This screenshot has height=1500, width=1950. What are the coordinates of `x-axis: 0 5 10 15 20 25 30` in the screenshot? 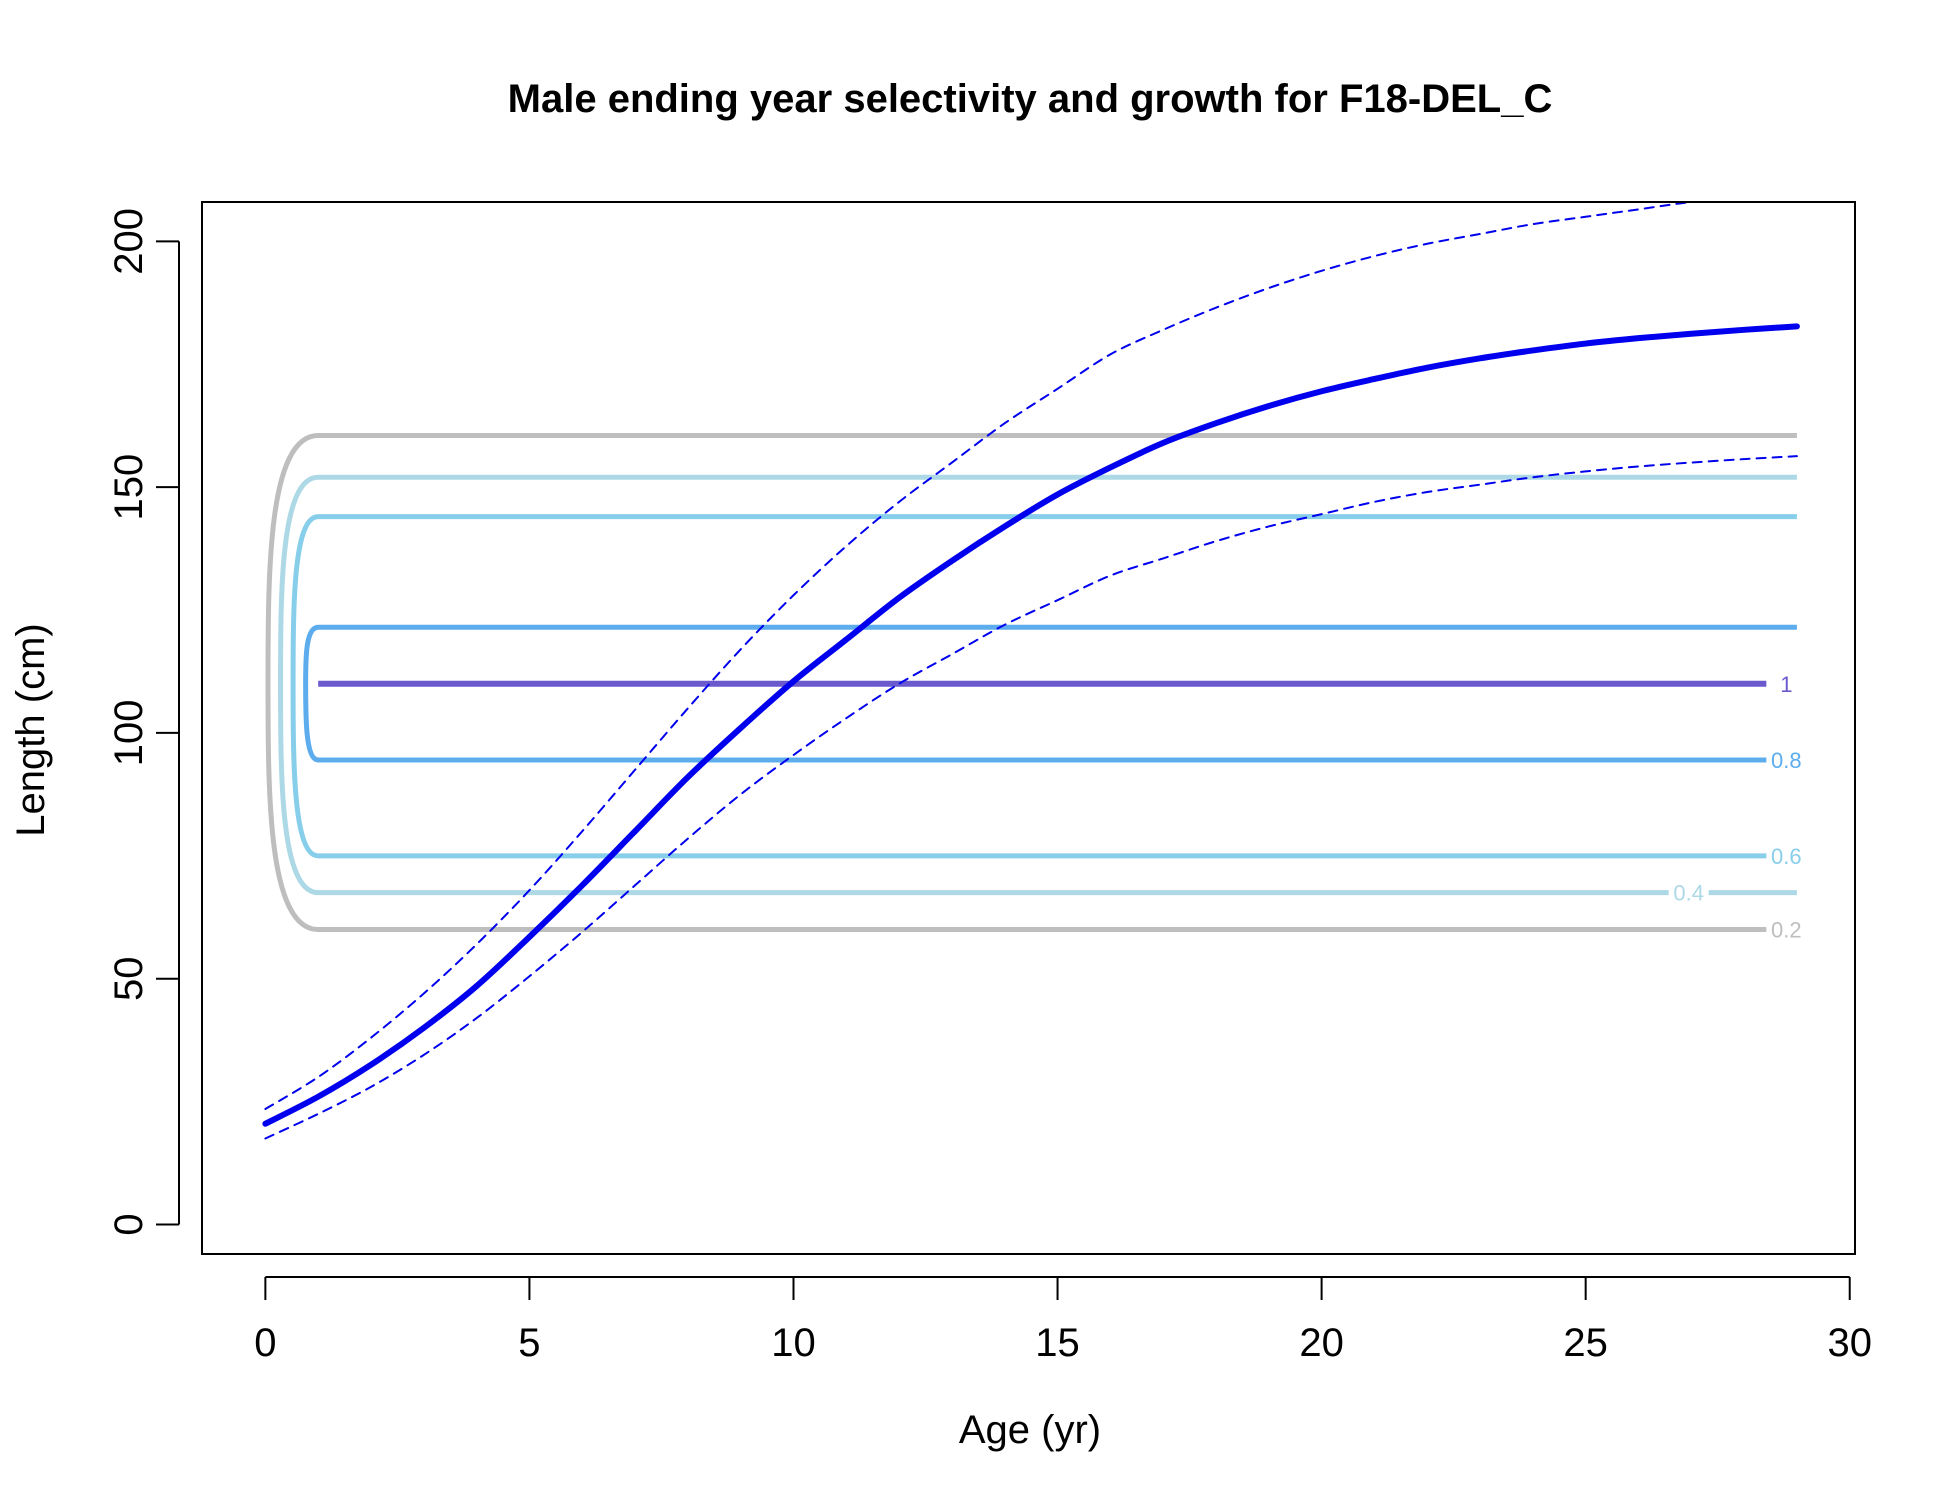 It's located at (1063, 1320).